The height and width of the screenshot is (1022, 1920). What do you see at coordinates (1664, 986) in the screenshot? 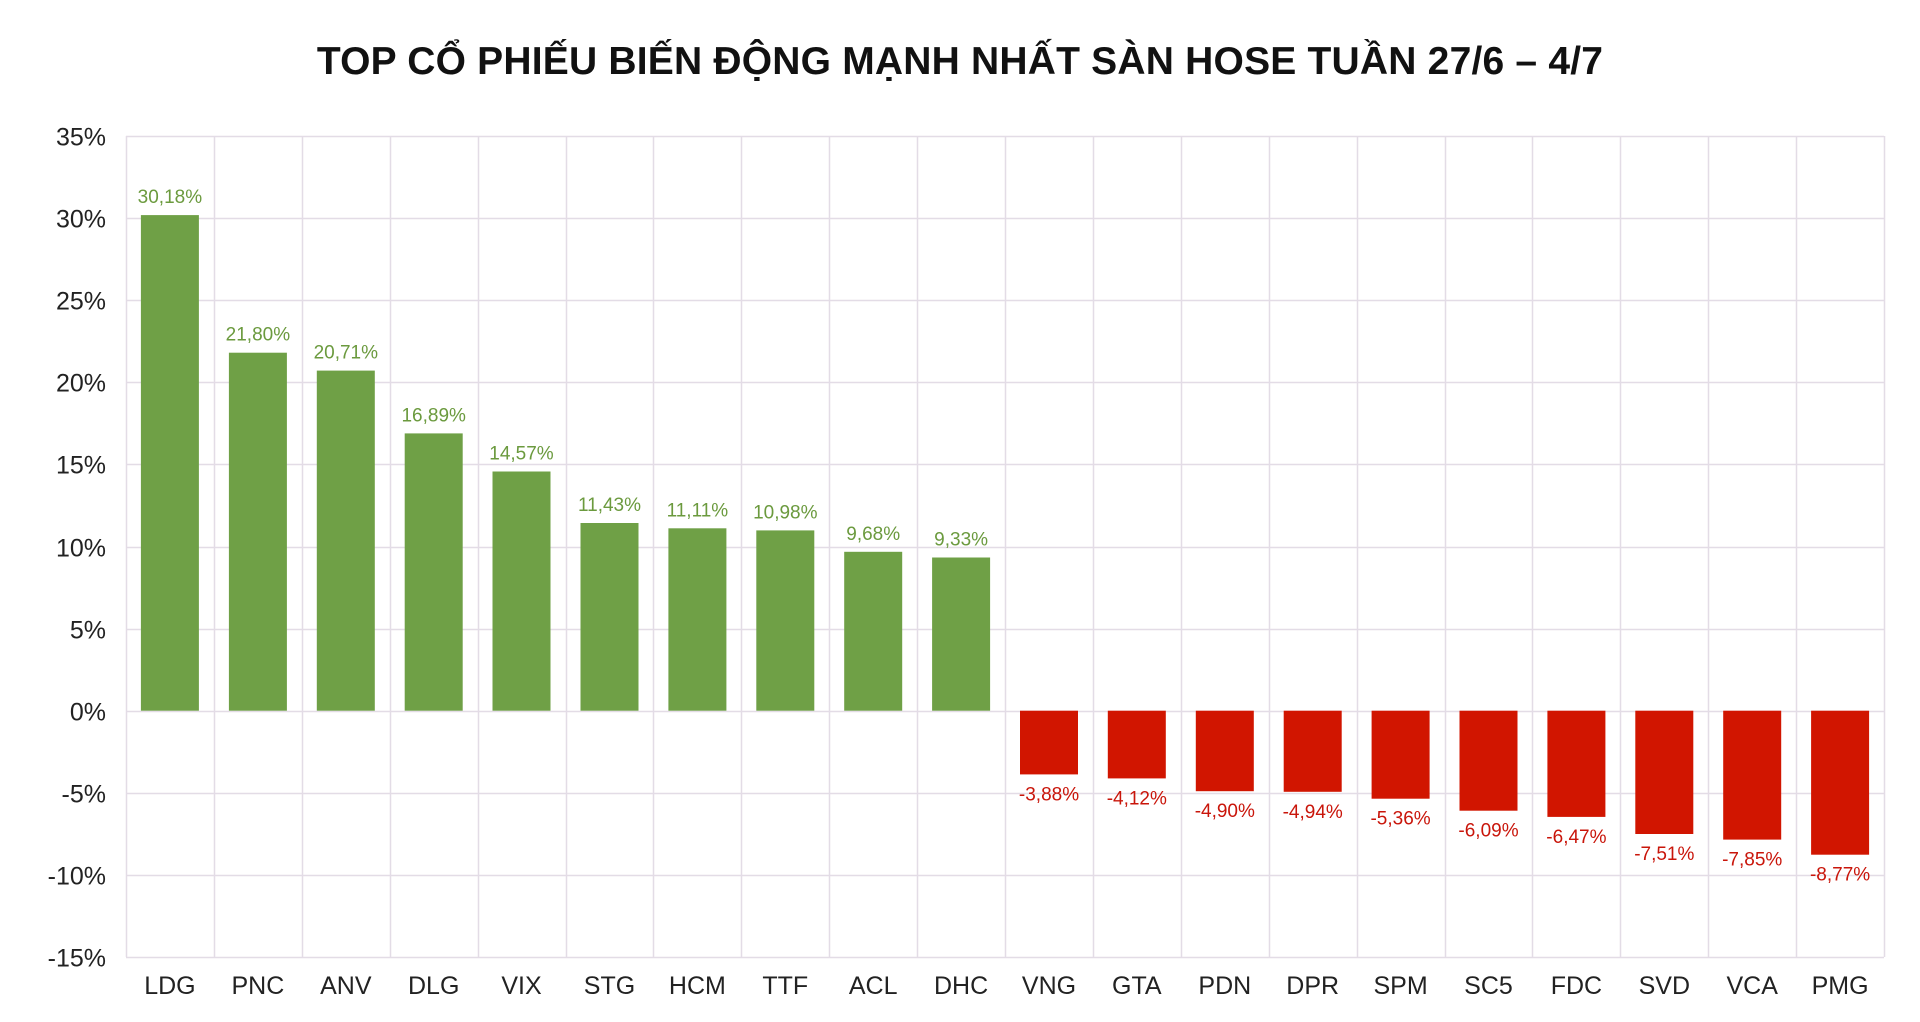
I see `x-tick-label-svd: SVD` at bounding box center [1664, 986].